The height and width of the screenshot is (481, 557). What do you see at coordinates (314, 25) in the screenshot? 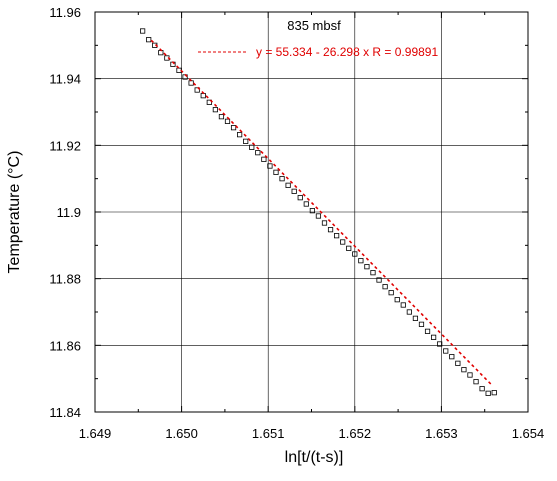
I see `chart-title: 835 mbsf` at bounding box center [314, 25].